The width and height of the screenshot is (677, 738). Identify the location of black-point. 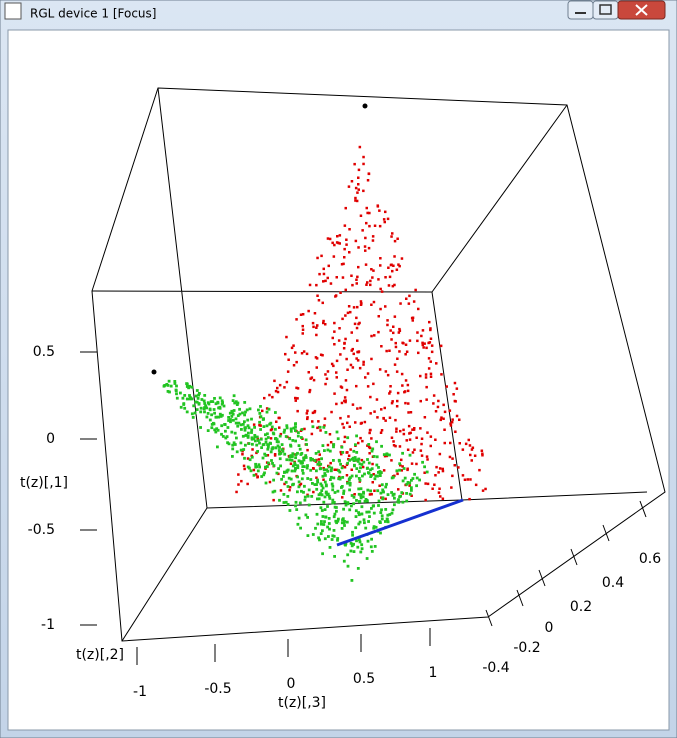
(365, 106).